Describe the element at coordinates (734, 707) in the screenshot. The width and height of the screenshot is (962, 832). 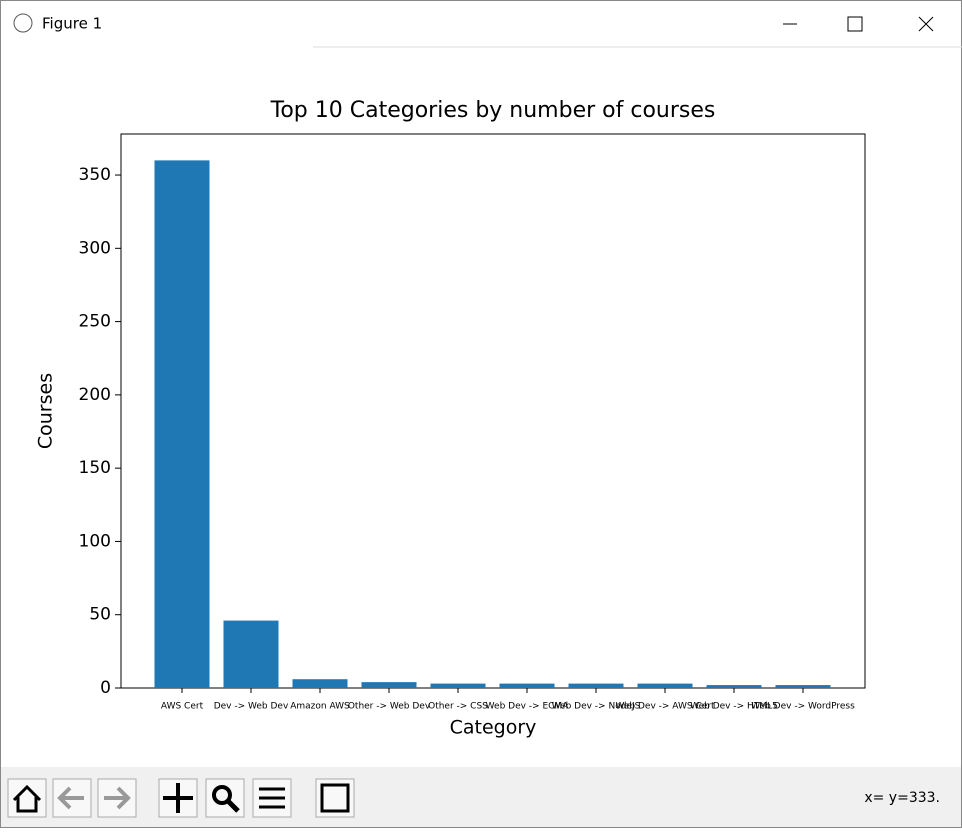
I see `x-tick-label: Web Dev -> HTML5` at that location.